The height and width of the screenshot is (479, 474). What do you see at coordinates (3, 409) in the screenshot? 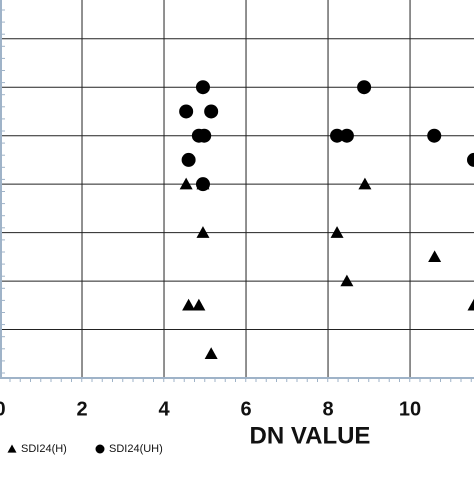
I see `x-tick-label: 0` at bounding box center [3, 409].